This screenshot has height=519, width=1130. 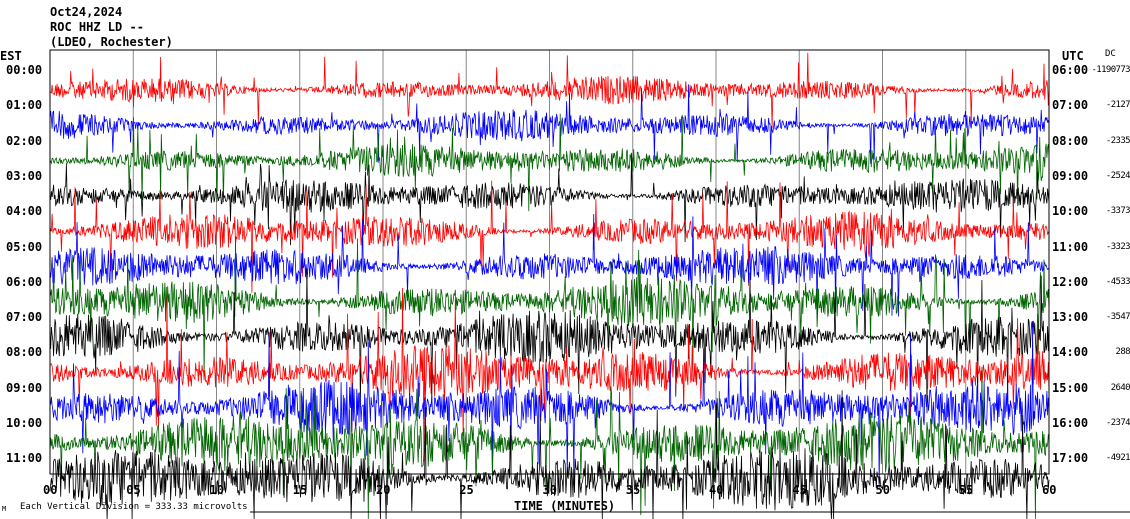 What do you see at coordinates (1070, 211) in the screenshot?
I see `utc-row-label: 10:00` at bounding box center [1070, 211].